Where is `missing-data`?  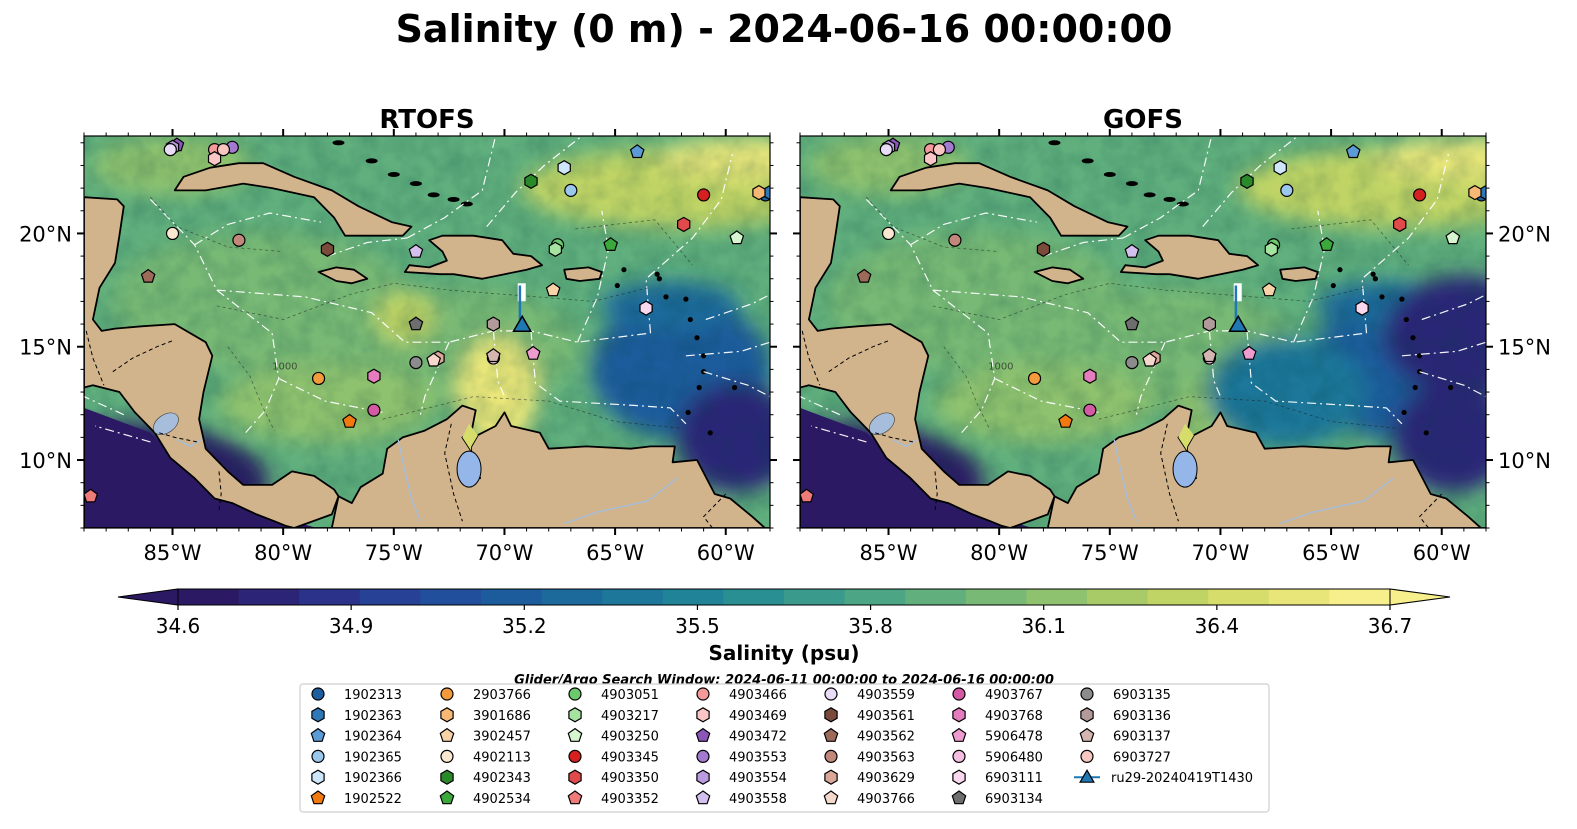
missing-data is located at coordinates (521, 292).